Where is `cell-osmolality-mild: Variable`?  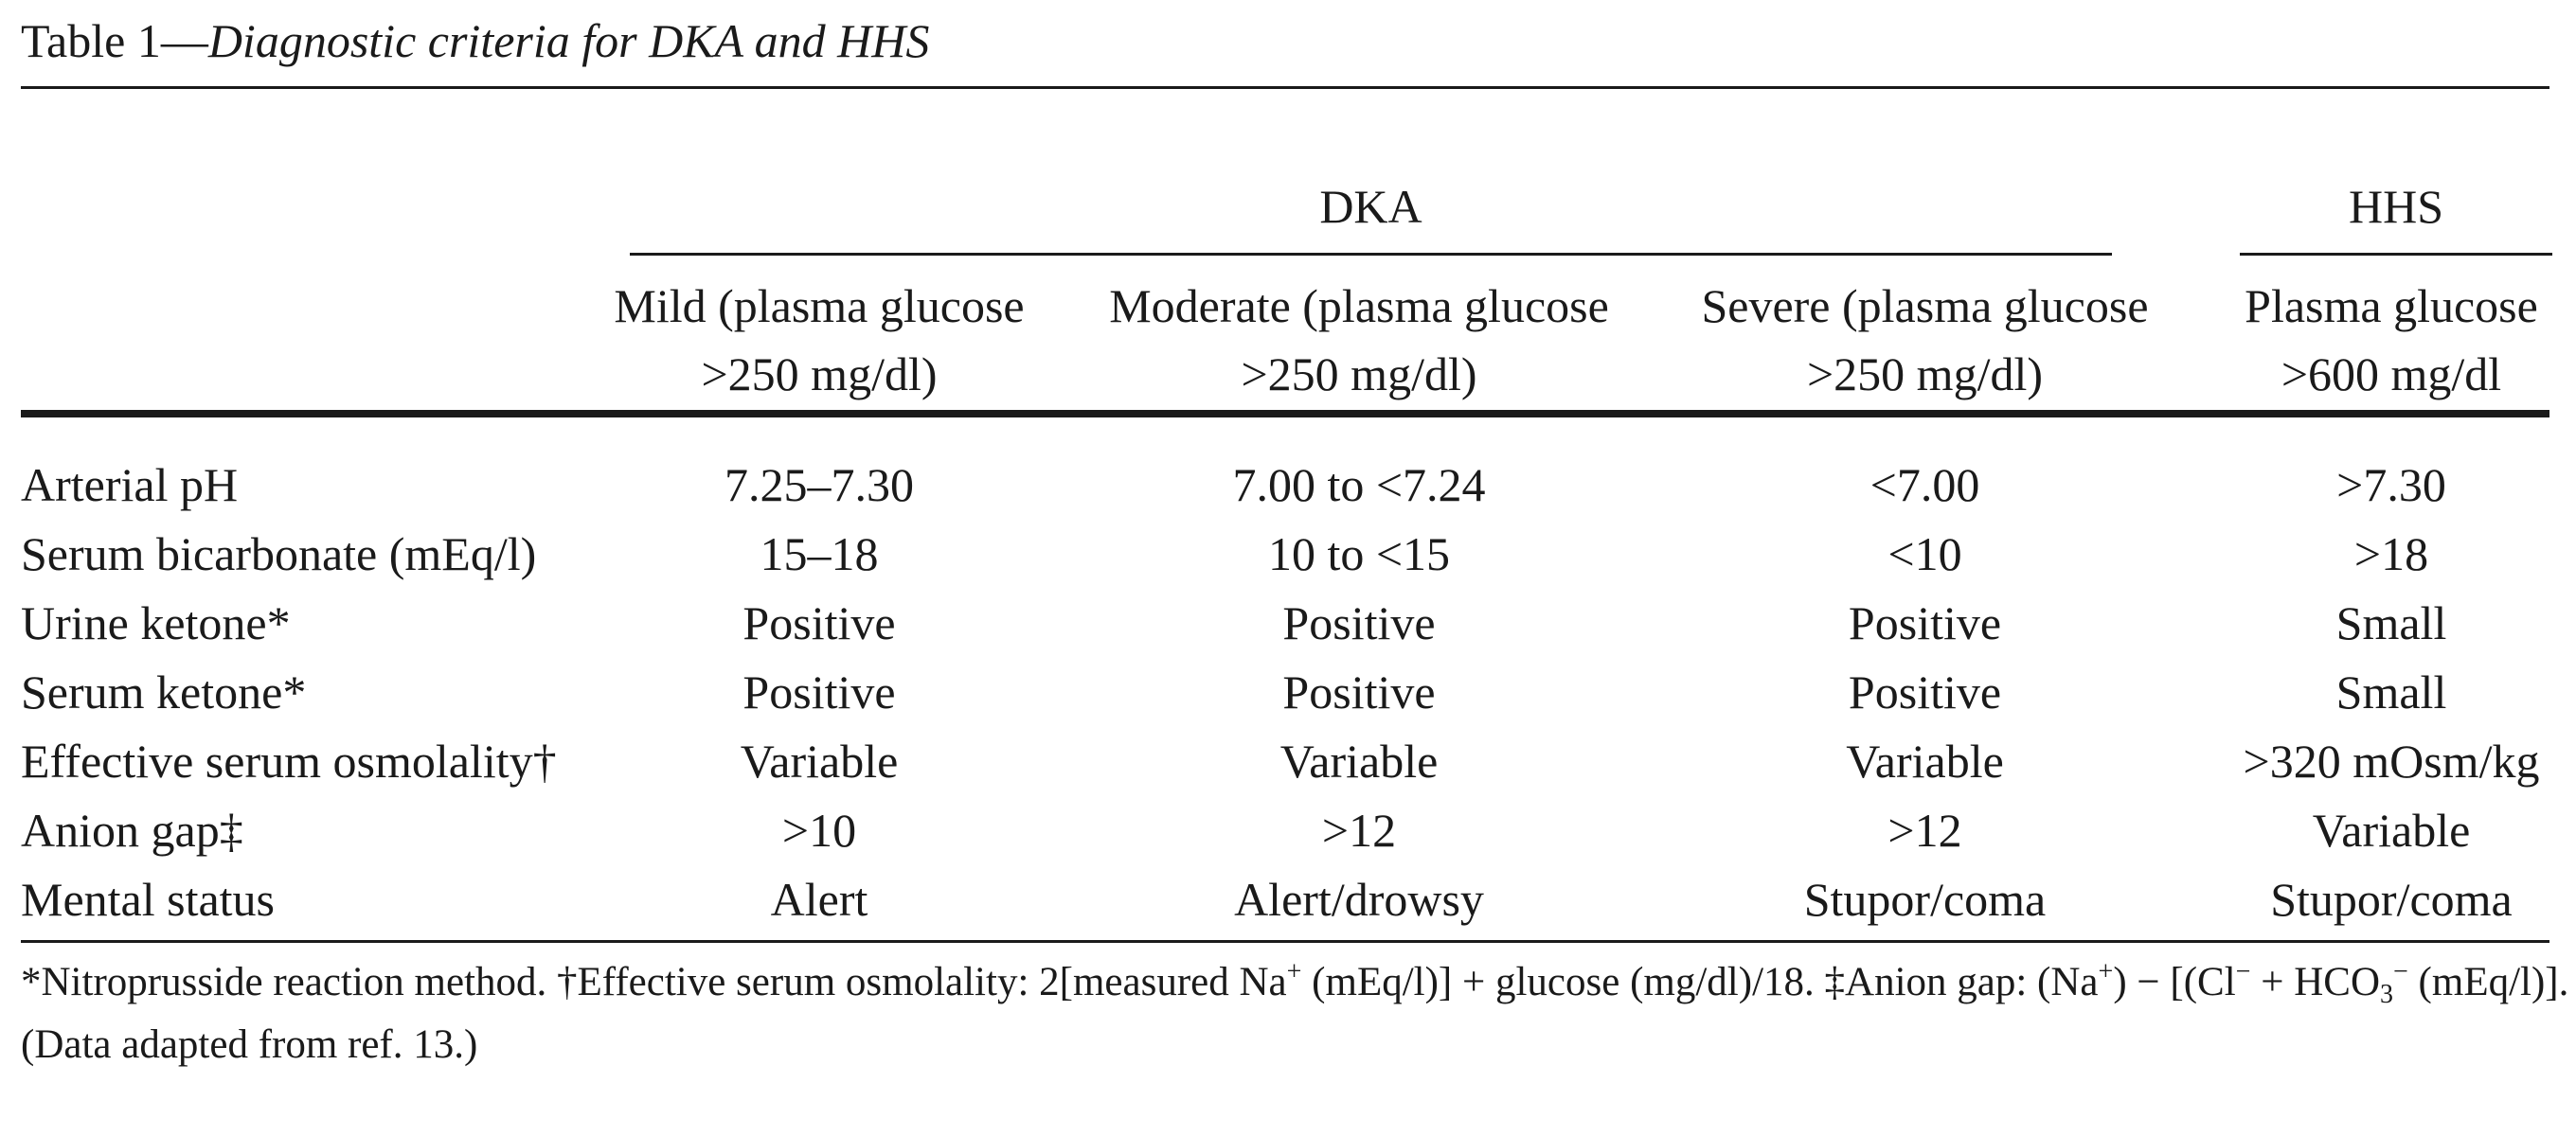 cell-osmolality-mild: Variable is located at coordinates (819, 761).